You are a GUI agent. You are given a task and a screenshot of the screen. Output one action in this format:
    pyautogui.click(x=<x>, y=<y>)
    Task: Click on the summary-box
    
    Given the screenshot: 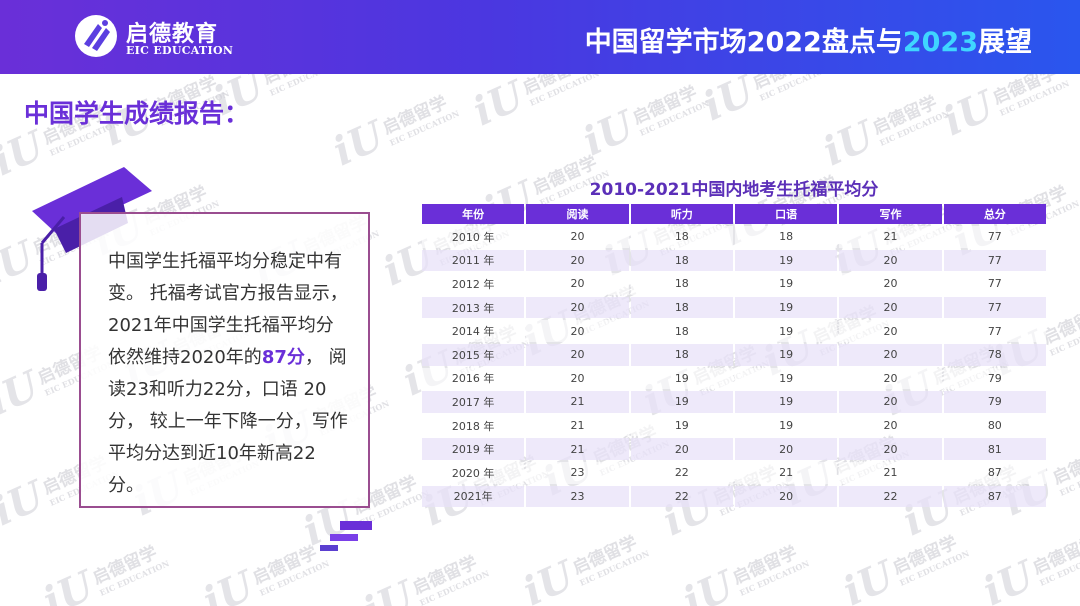 What is the action you would take?
    pyautogui.click(x=224, y=360)
    